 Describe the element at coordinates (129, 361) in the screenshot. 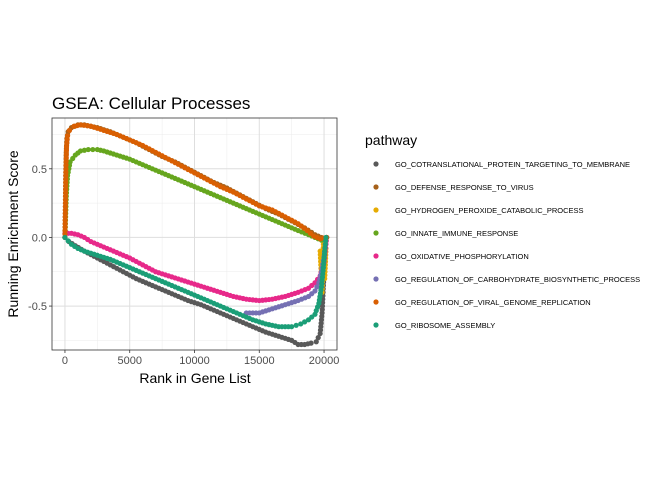

I see `x-tick-label: 5000` at that location.